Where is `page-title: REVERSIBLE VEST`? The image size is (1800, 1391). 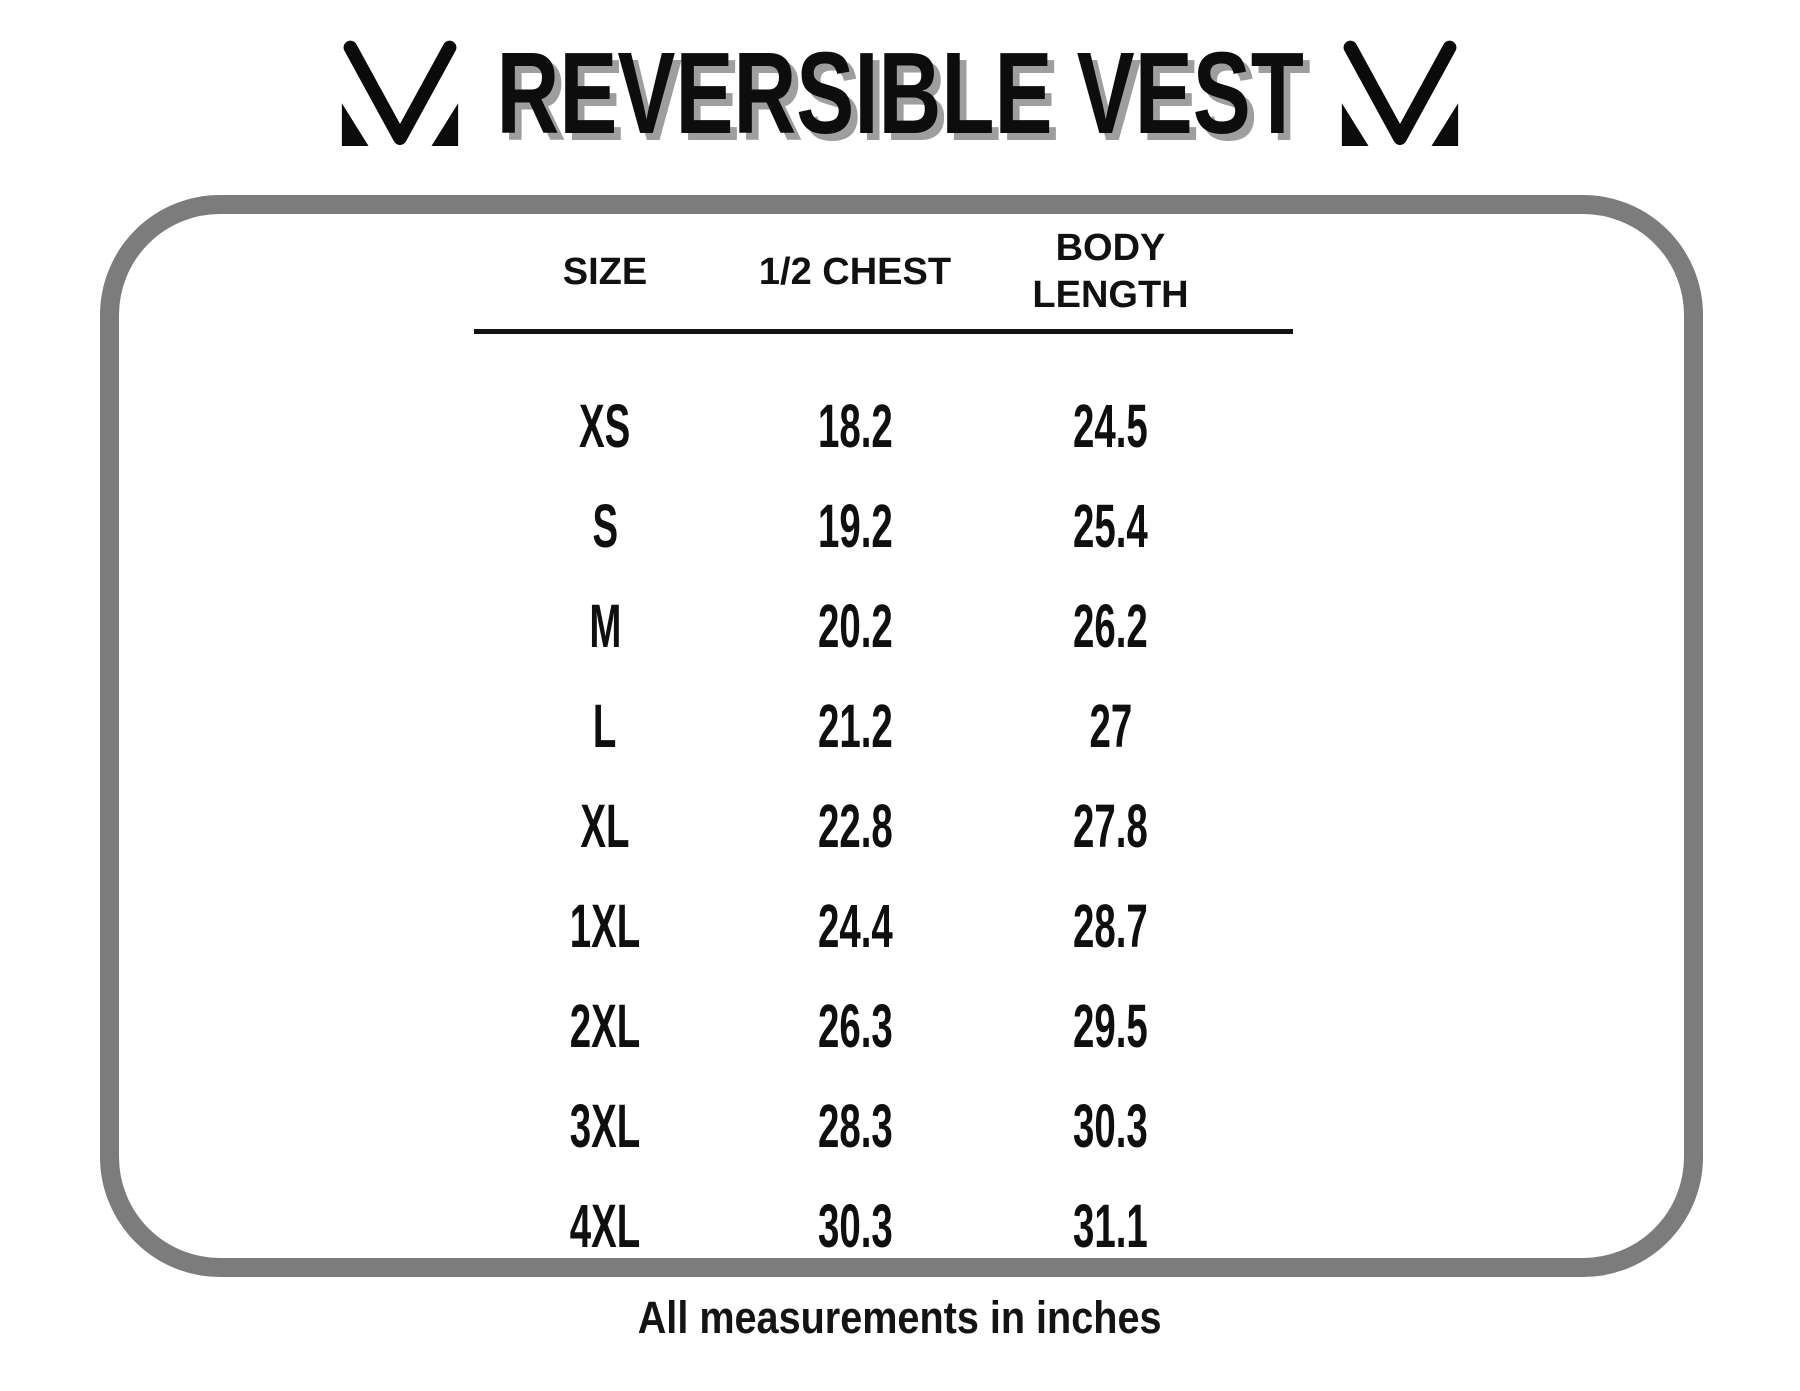 page-title: REVERSIBLE VEST is located at coordinates (900, 93).